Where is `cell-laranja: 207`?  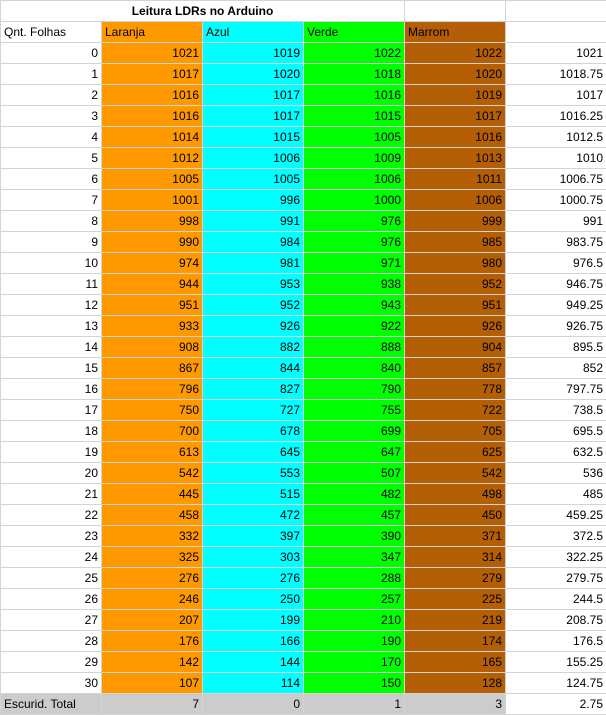
cell-laranja: 207 is located at coordinates (152, 620).